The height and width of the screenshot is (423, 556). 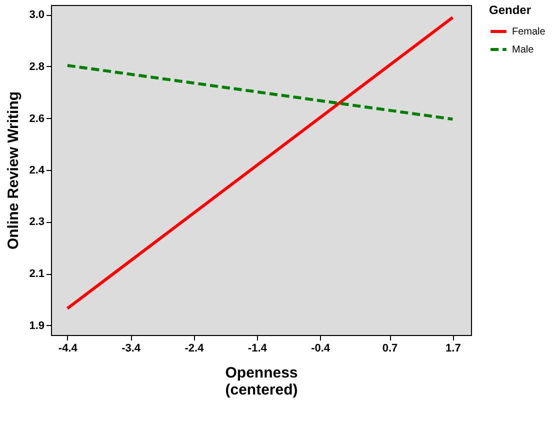 What do you see at coordinates (36, 274) in the screenshot?
I see `y-tick-label: 2.1` at bounding box center [36, 274].